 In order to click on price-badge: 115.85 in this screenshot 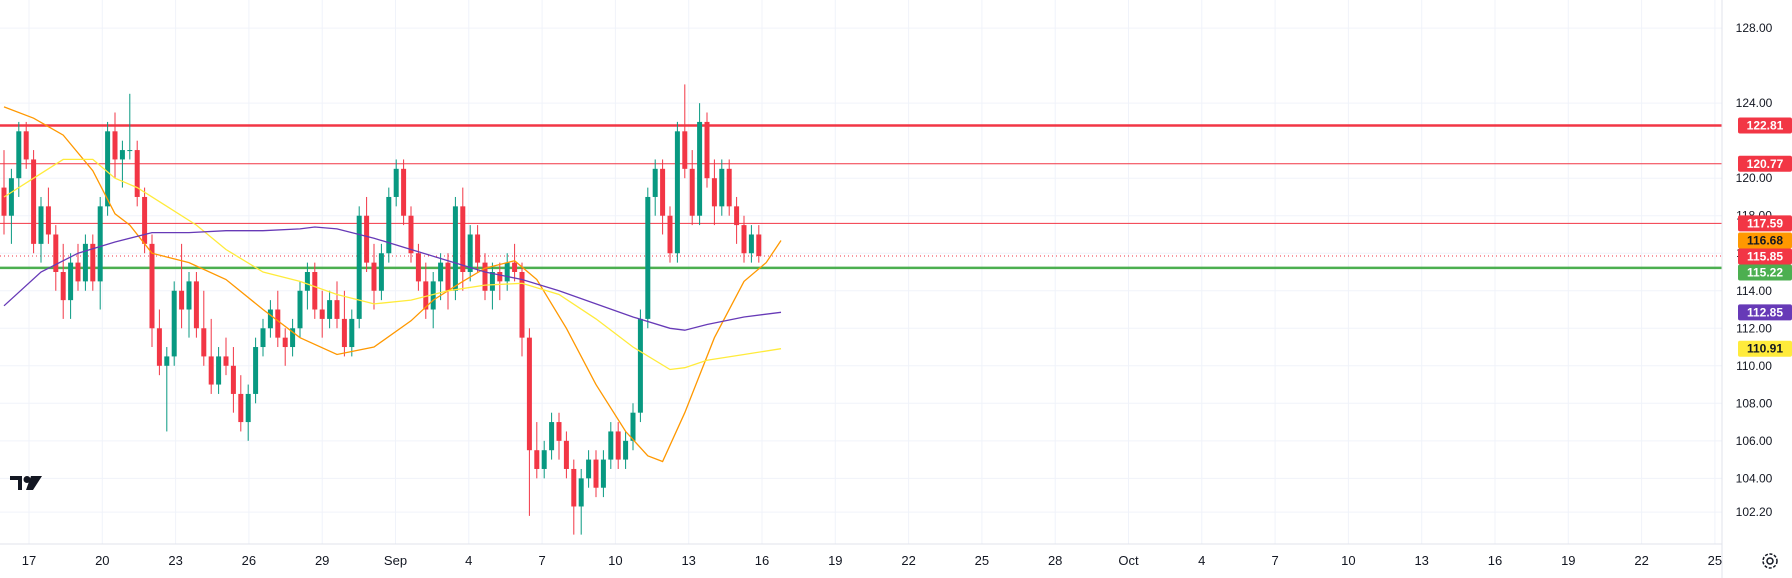, I will do `click(1765, 256)`.